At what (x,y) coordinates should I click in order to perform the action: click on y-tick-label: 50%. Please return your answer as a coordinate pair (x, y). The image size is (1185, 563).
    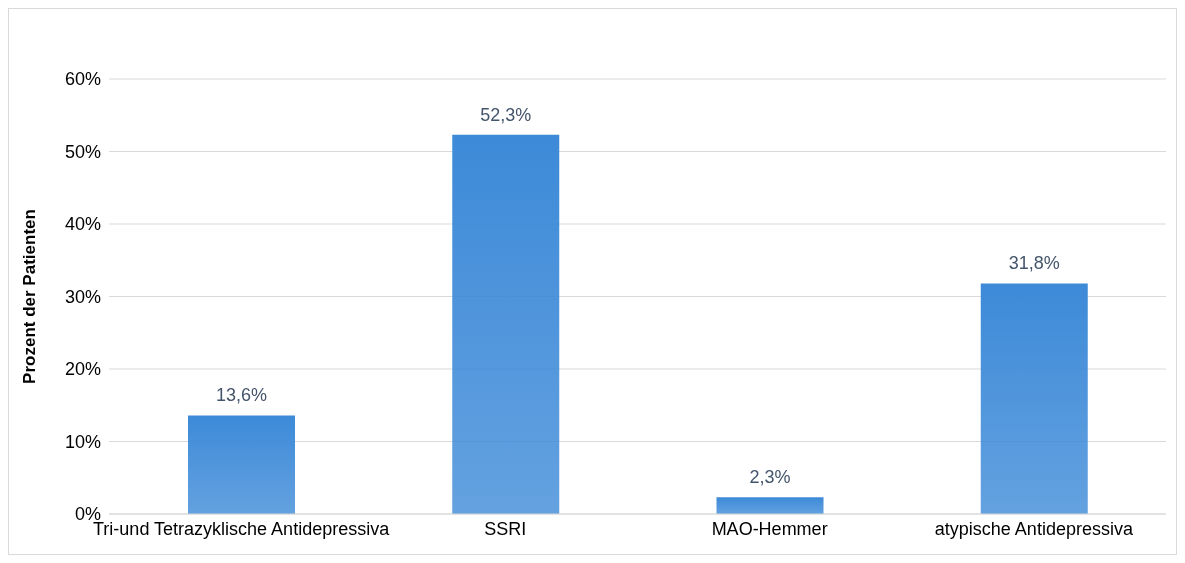
    Looking at the image, I should click on (82, 151).